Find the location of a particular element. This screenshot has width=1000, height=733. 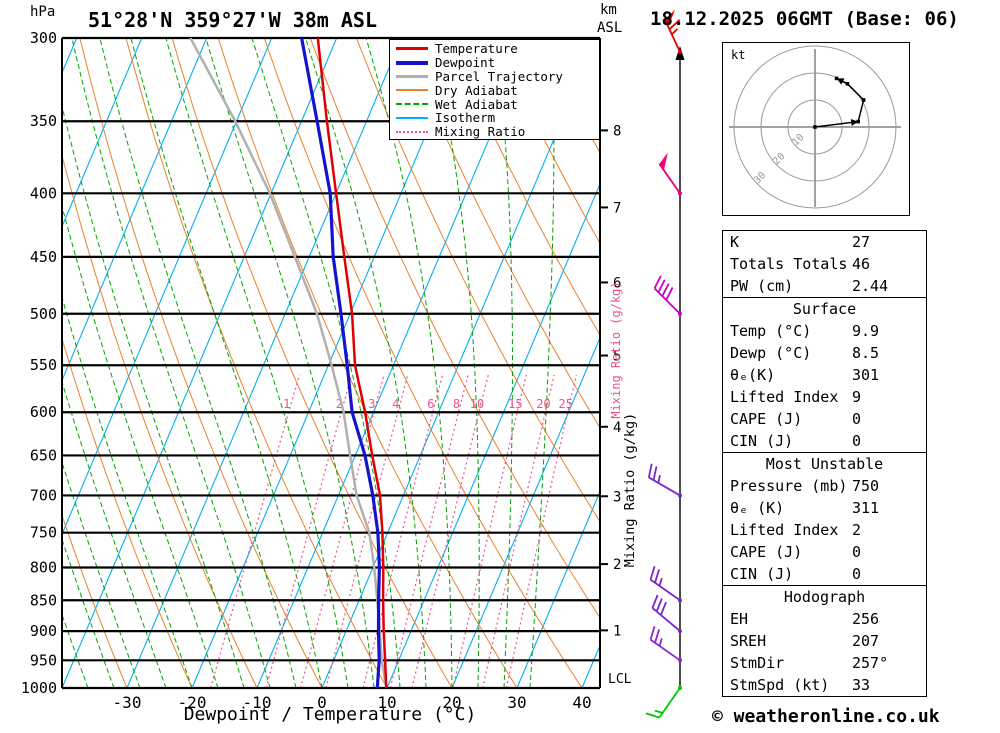

legend-item: Temperature is located at coordinates (495, 49).